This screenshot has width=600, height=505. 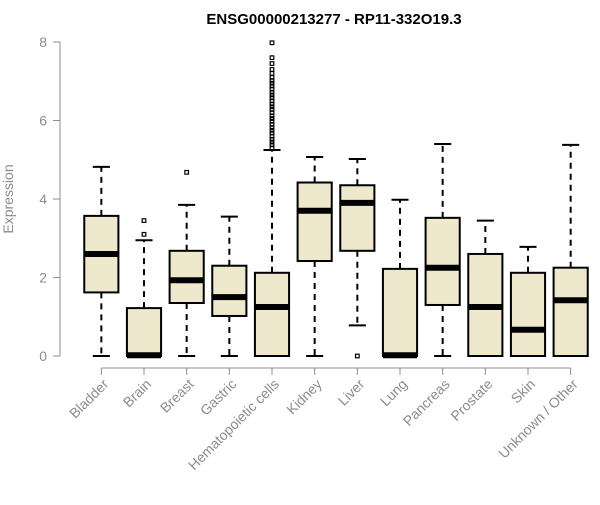 What do you see at coordinates (137, 393) in the screenshot?
I see `x-tick-label: Brain` at bounding box center [137, 393].